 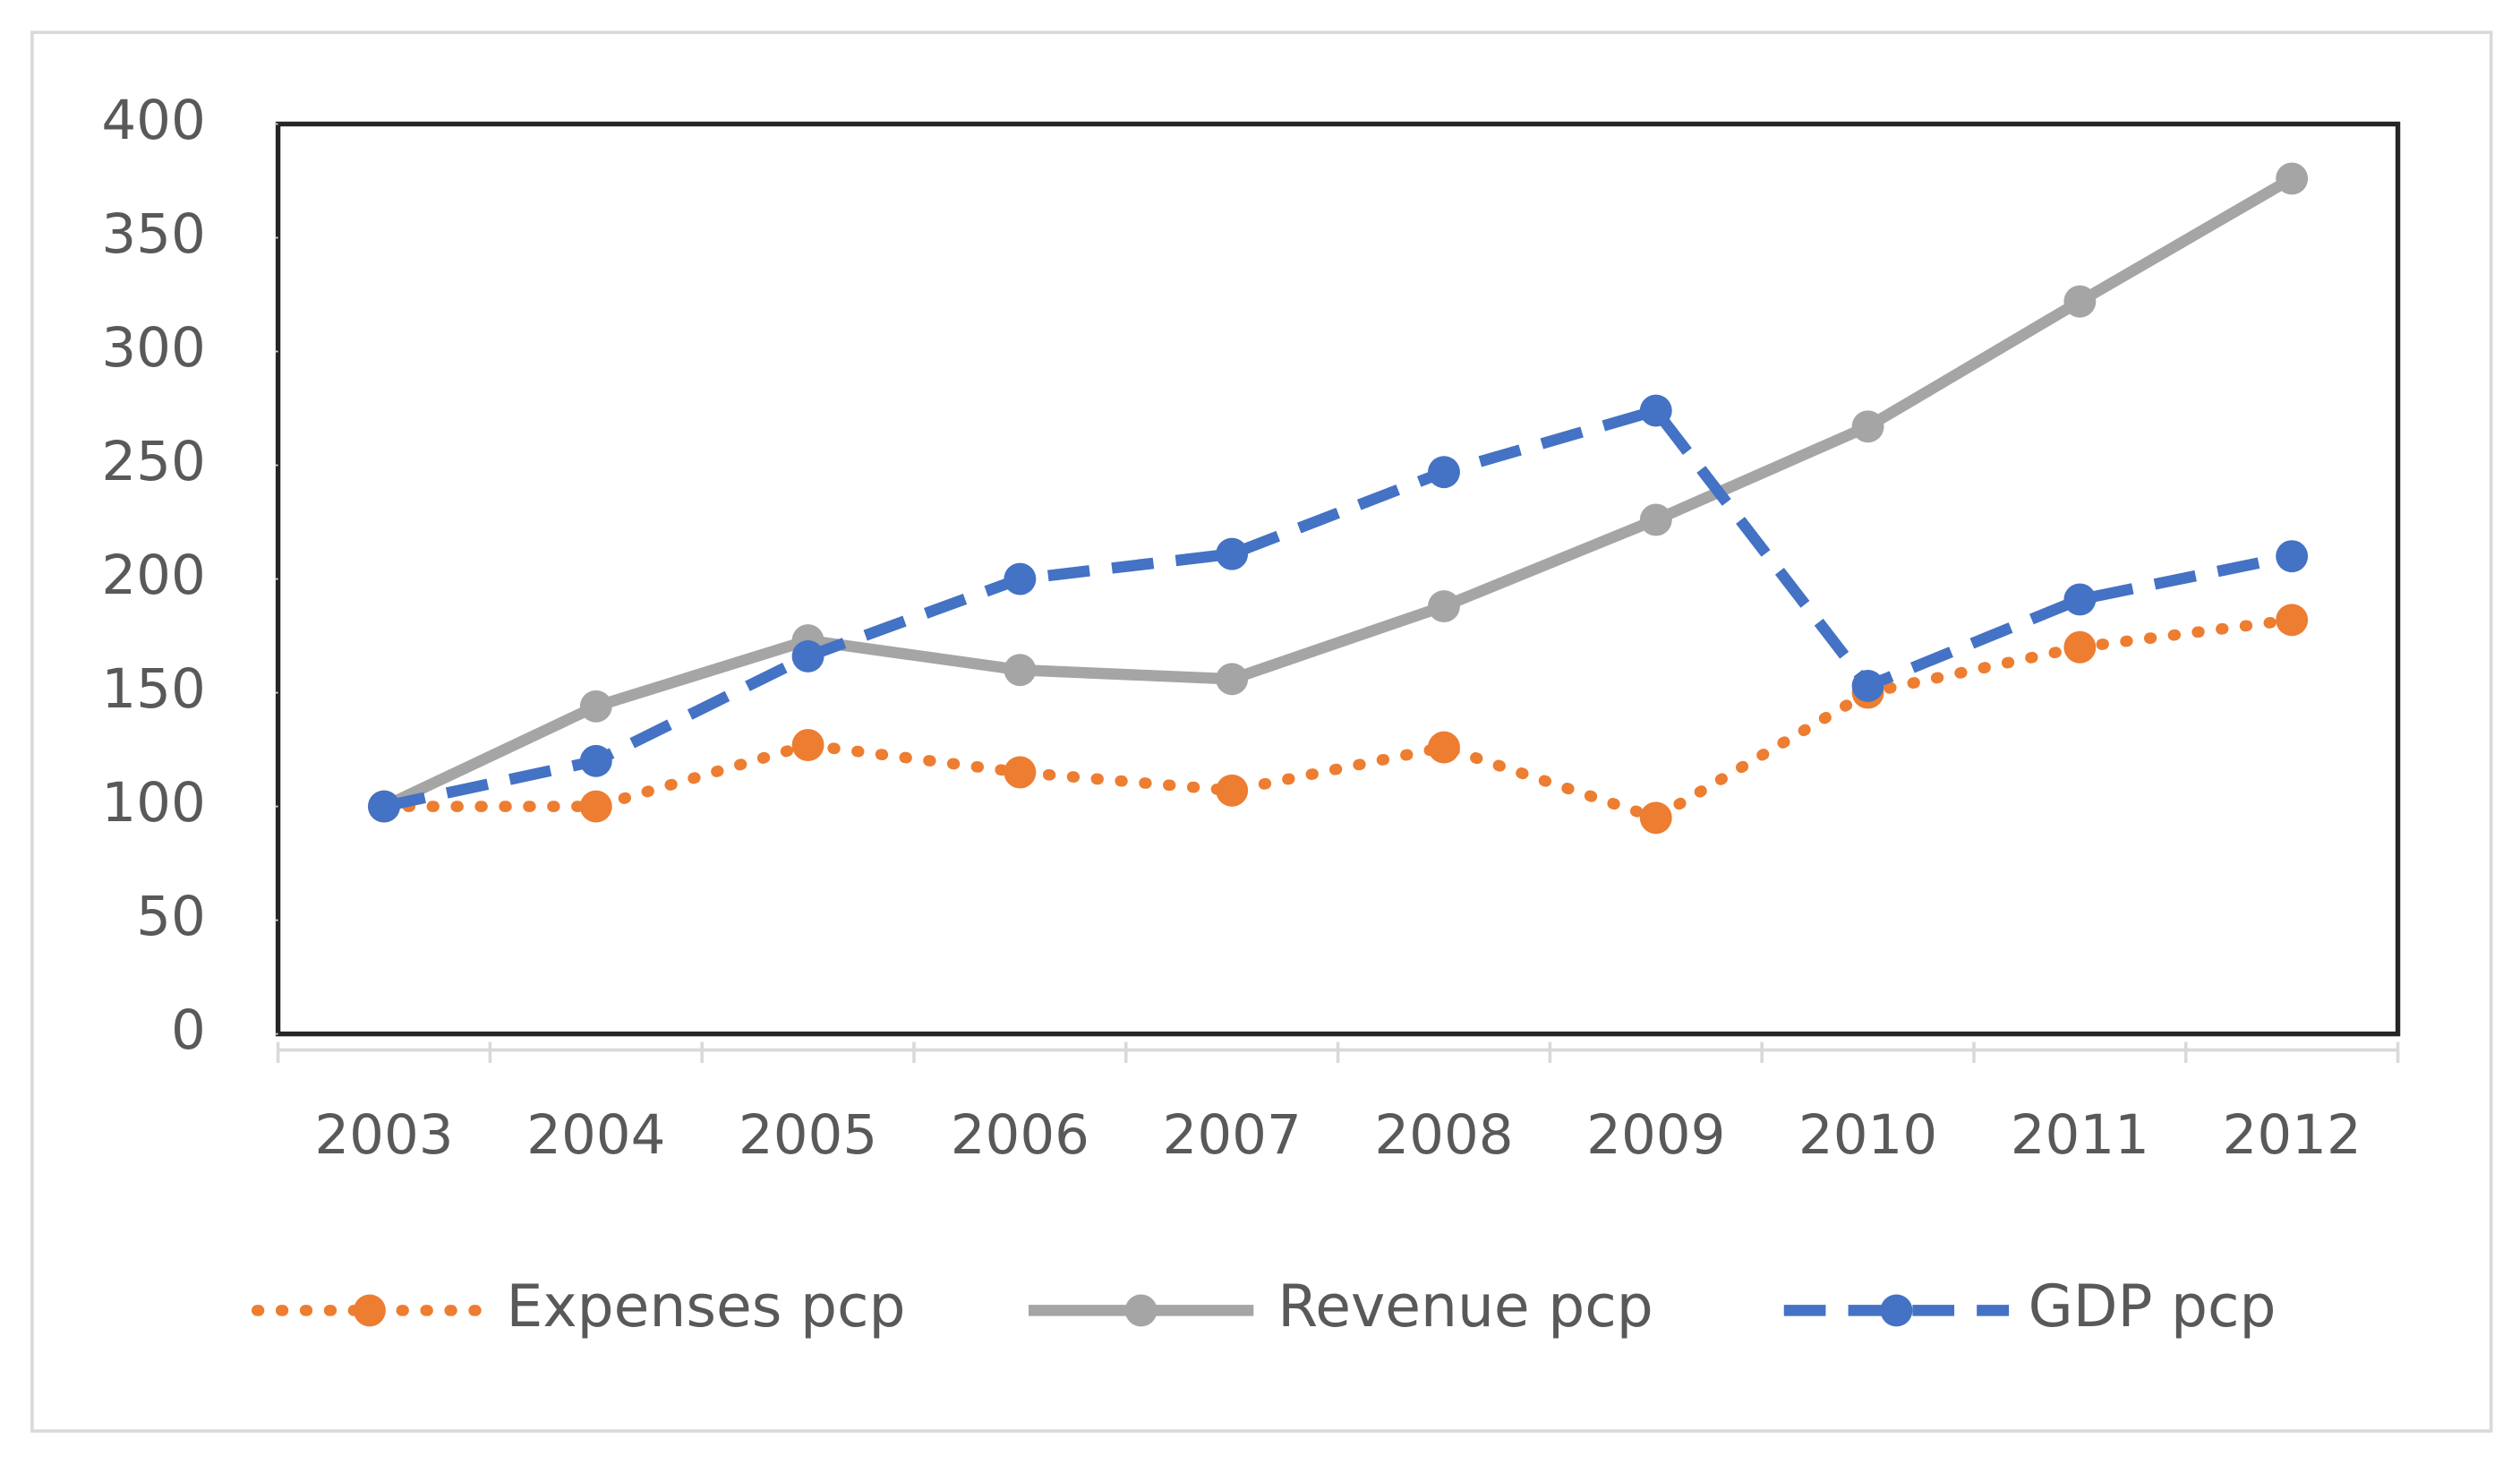 I want to click on series-line, so click(x=1338, y=718).